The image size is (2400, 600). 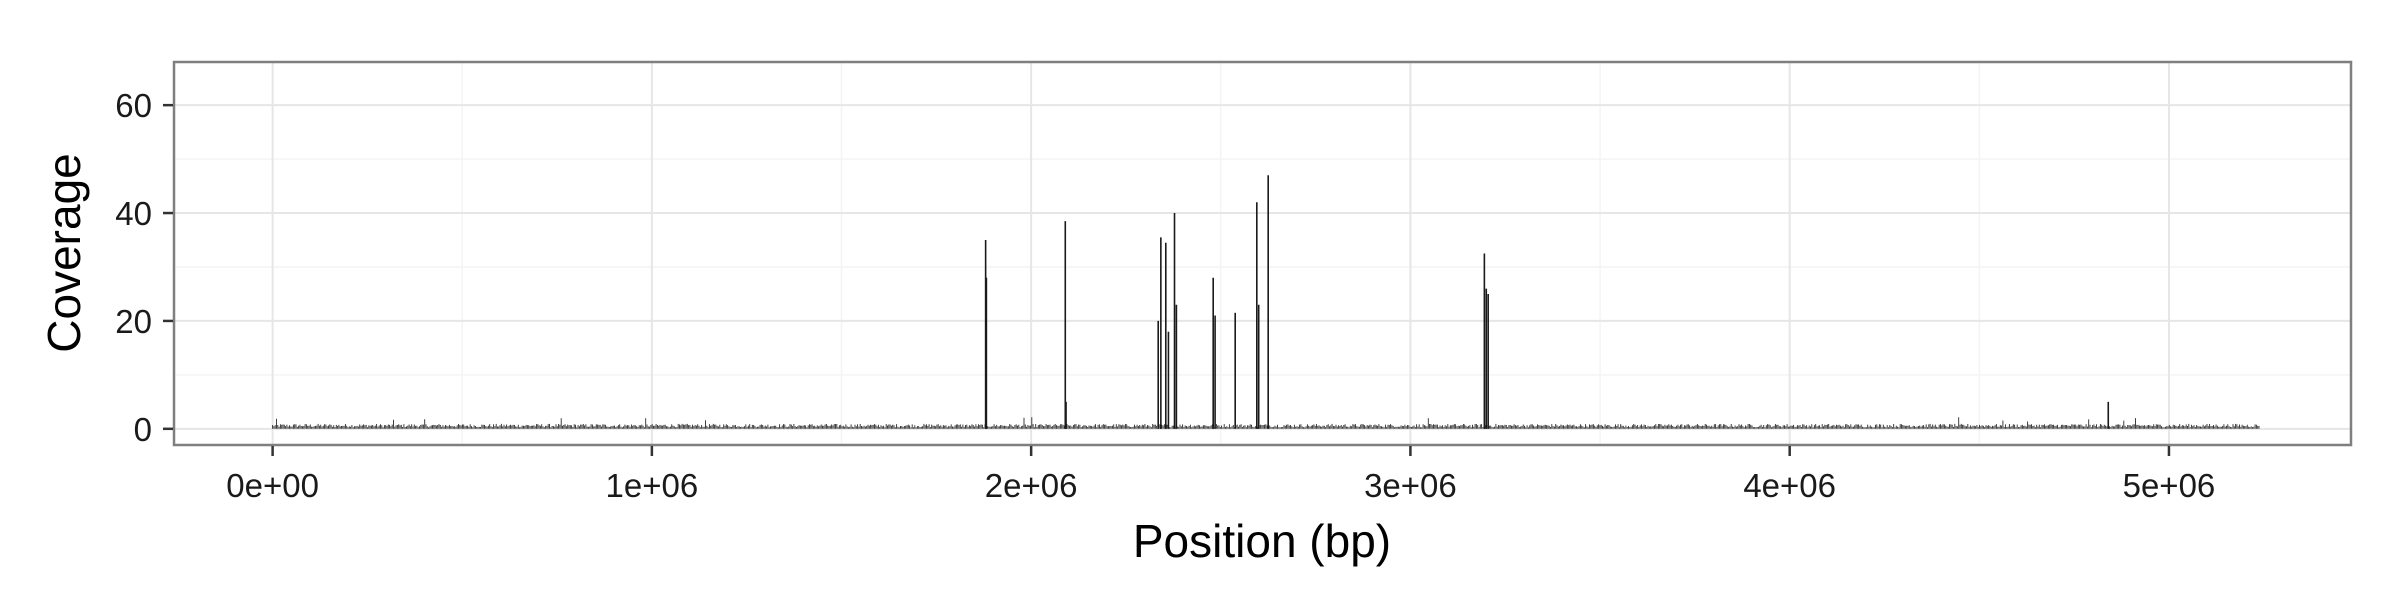 What do you see at coordinates (133, 105) in the screenshot?
I see `y-tick-label: 60` at bounding box center [133, 105].